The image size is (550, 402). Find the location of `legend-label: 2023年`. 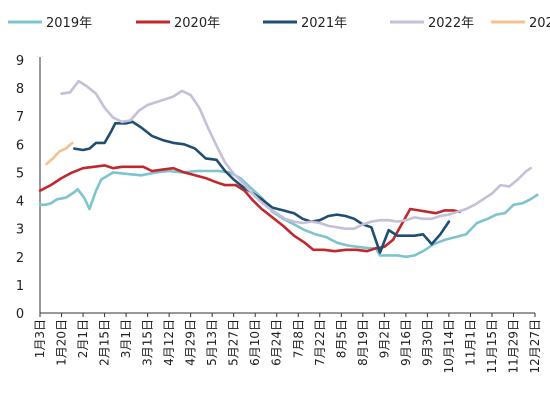

legend-label: 2023年 is located at coordinates (539, 23).